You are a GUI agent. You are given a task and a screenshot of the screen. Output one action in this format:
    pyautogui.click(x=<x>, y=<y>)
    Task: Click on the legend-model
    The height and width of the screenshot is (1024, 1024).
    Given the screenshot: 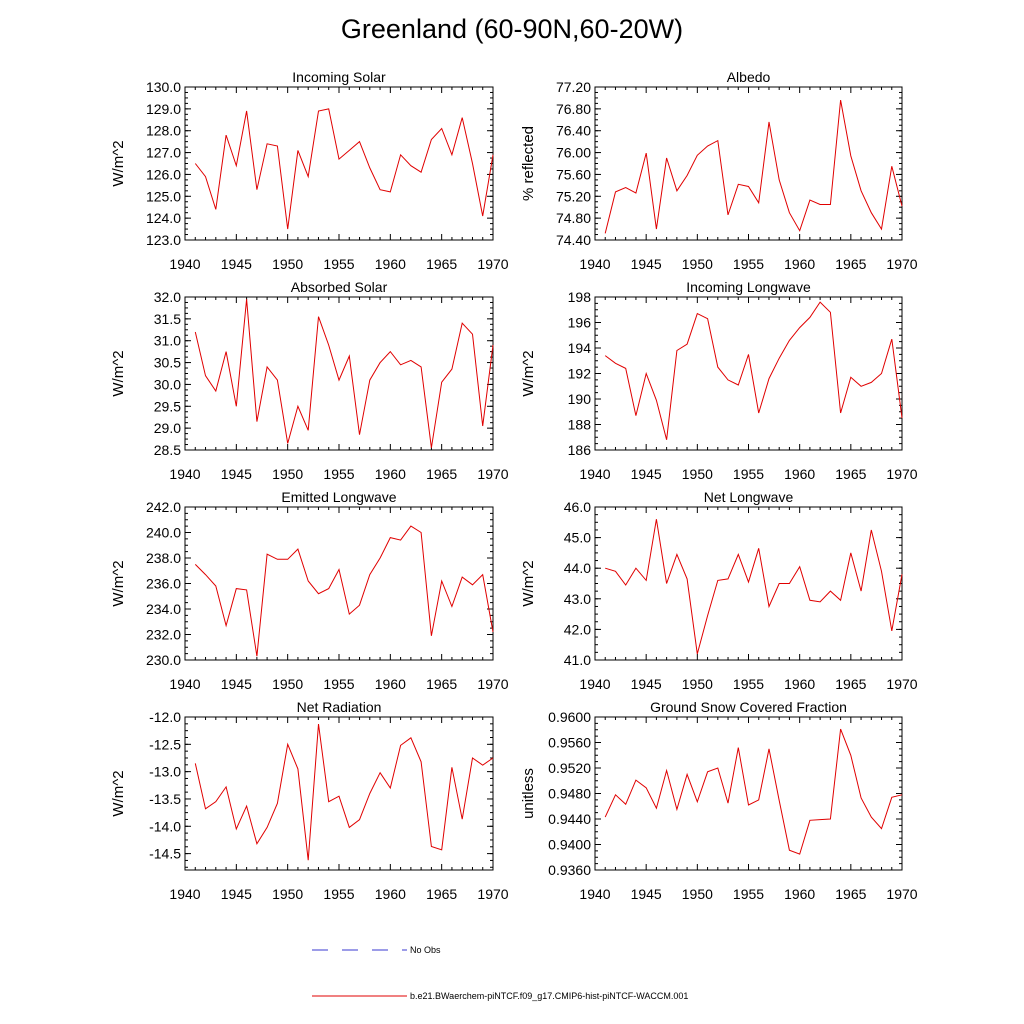 What is the action you would take?
    pyautogui.click(x=359, y=997)
    